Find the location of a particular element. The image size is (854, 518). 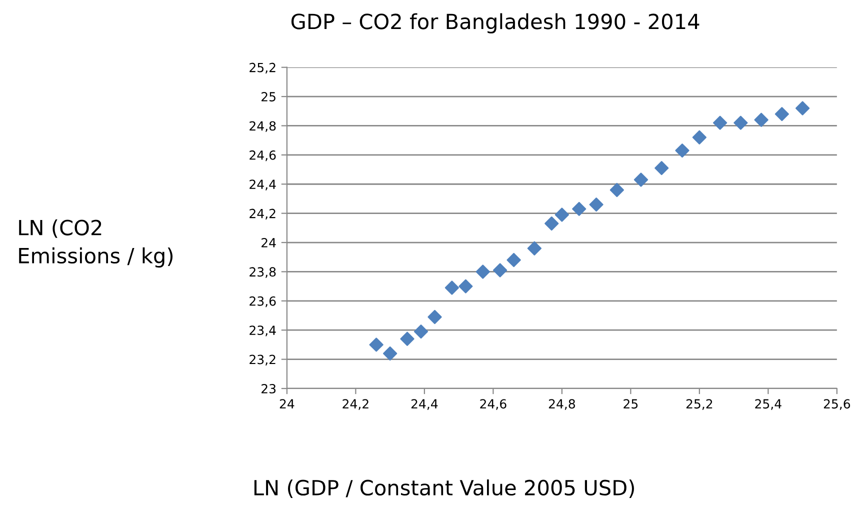

x-tick-label: 24 is located at coordinates (287, 403).